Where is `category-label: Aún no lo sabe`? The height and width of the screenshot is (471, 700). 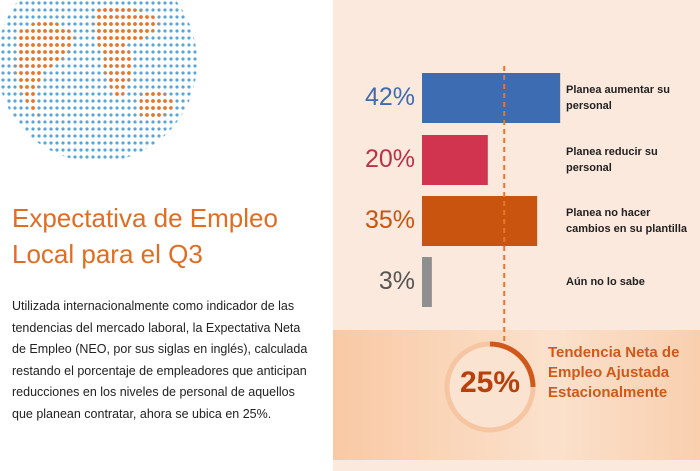 category-label: Aún no lo sabe is located at coordinates (605, 282).